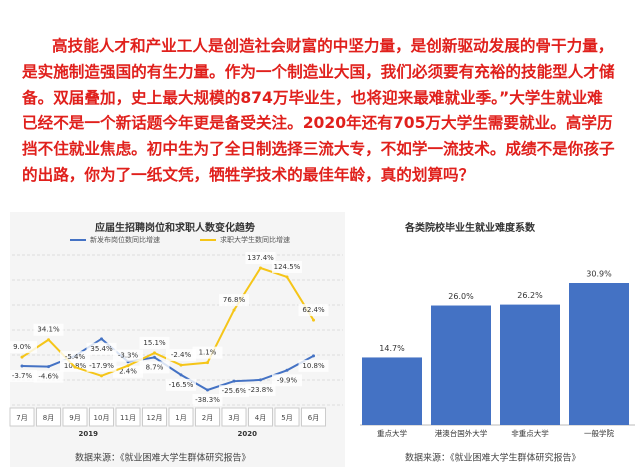 The width and height of the screenshot is (640, 471). I want to click on value-label: 9.0%, so click(22, 347).